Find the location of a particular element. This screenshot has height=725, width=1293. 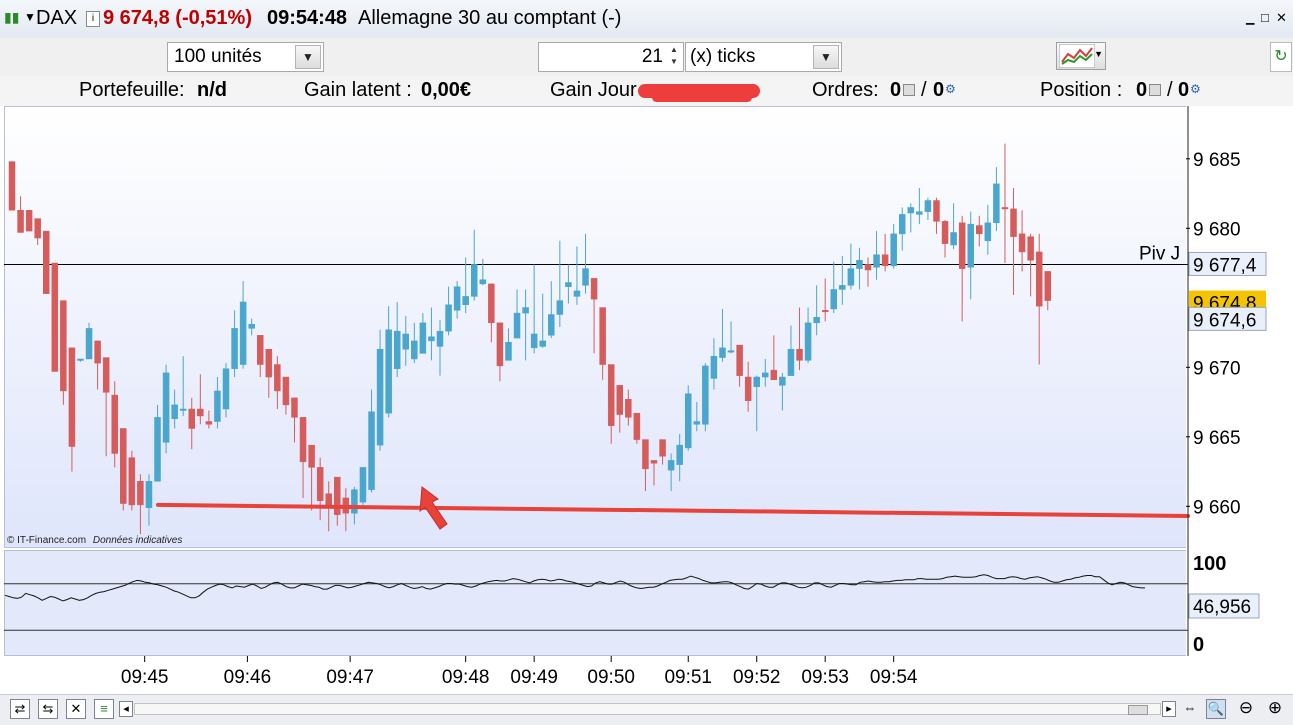

list-icon: ≡ is located at coordinates (104, 709).